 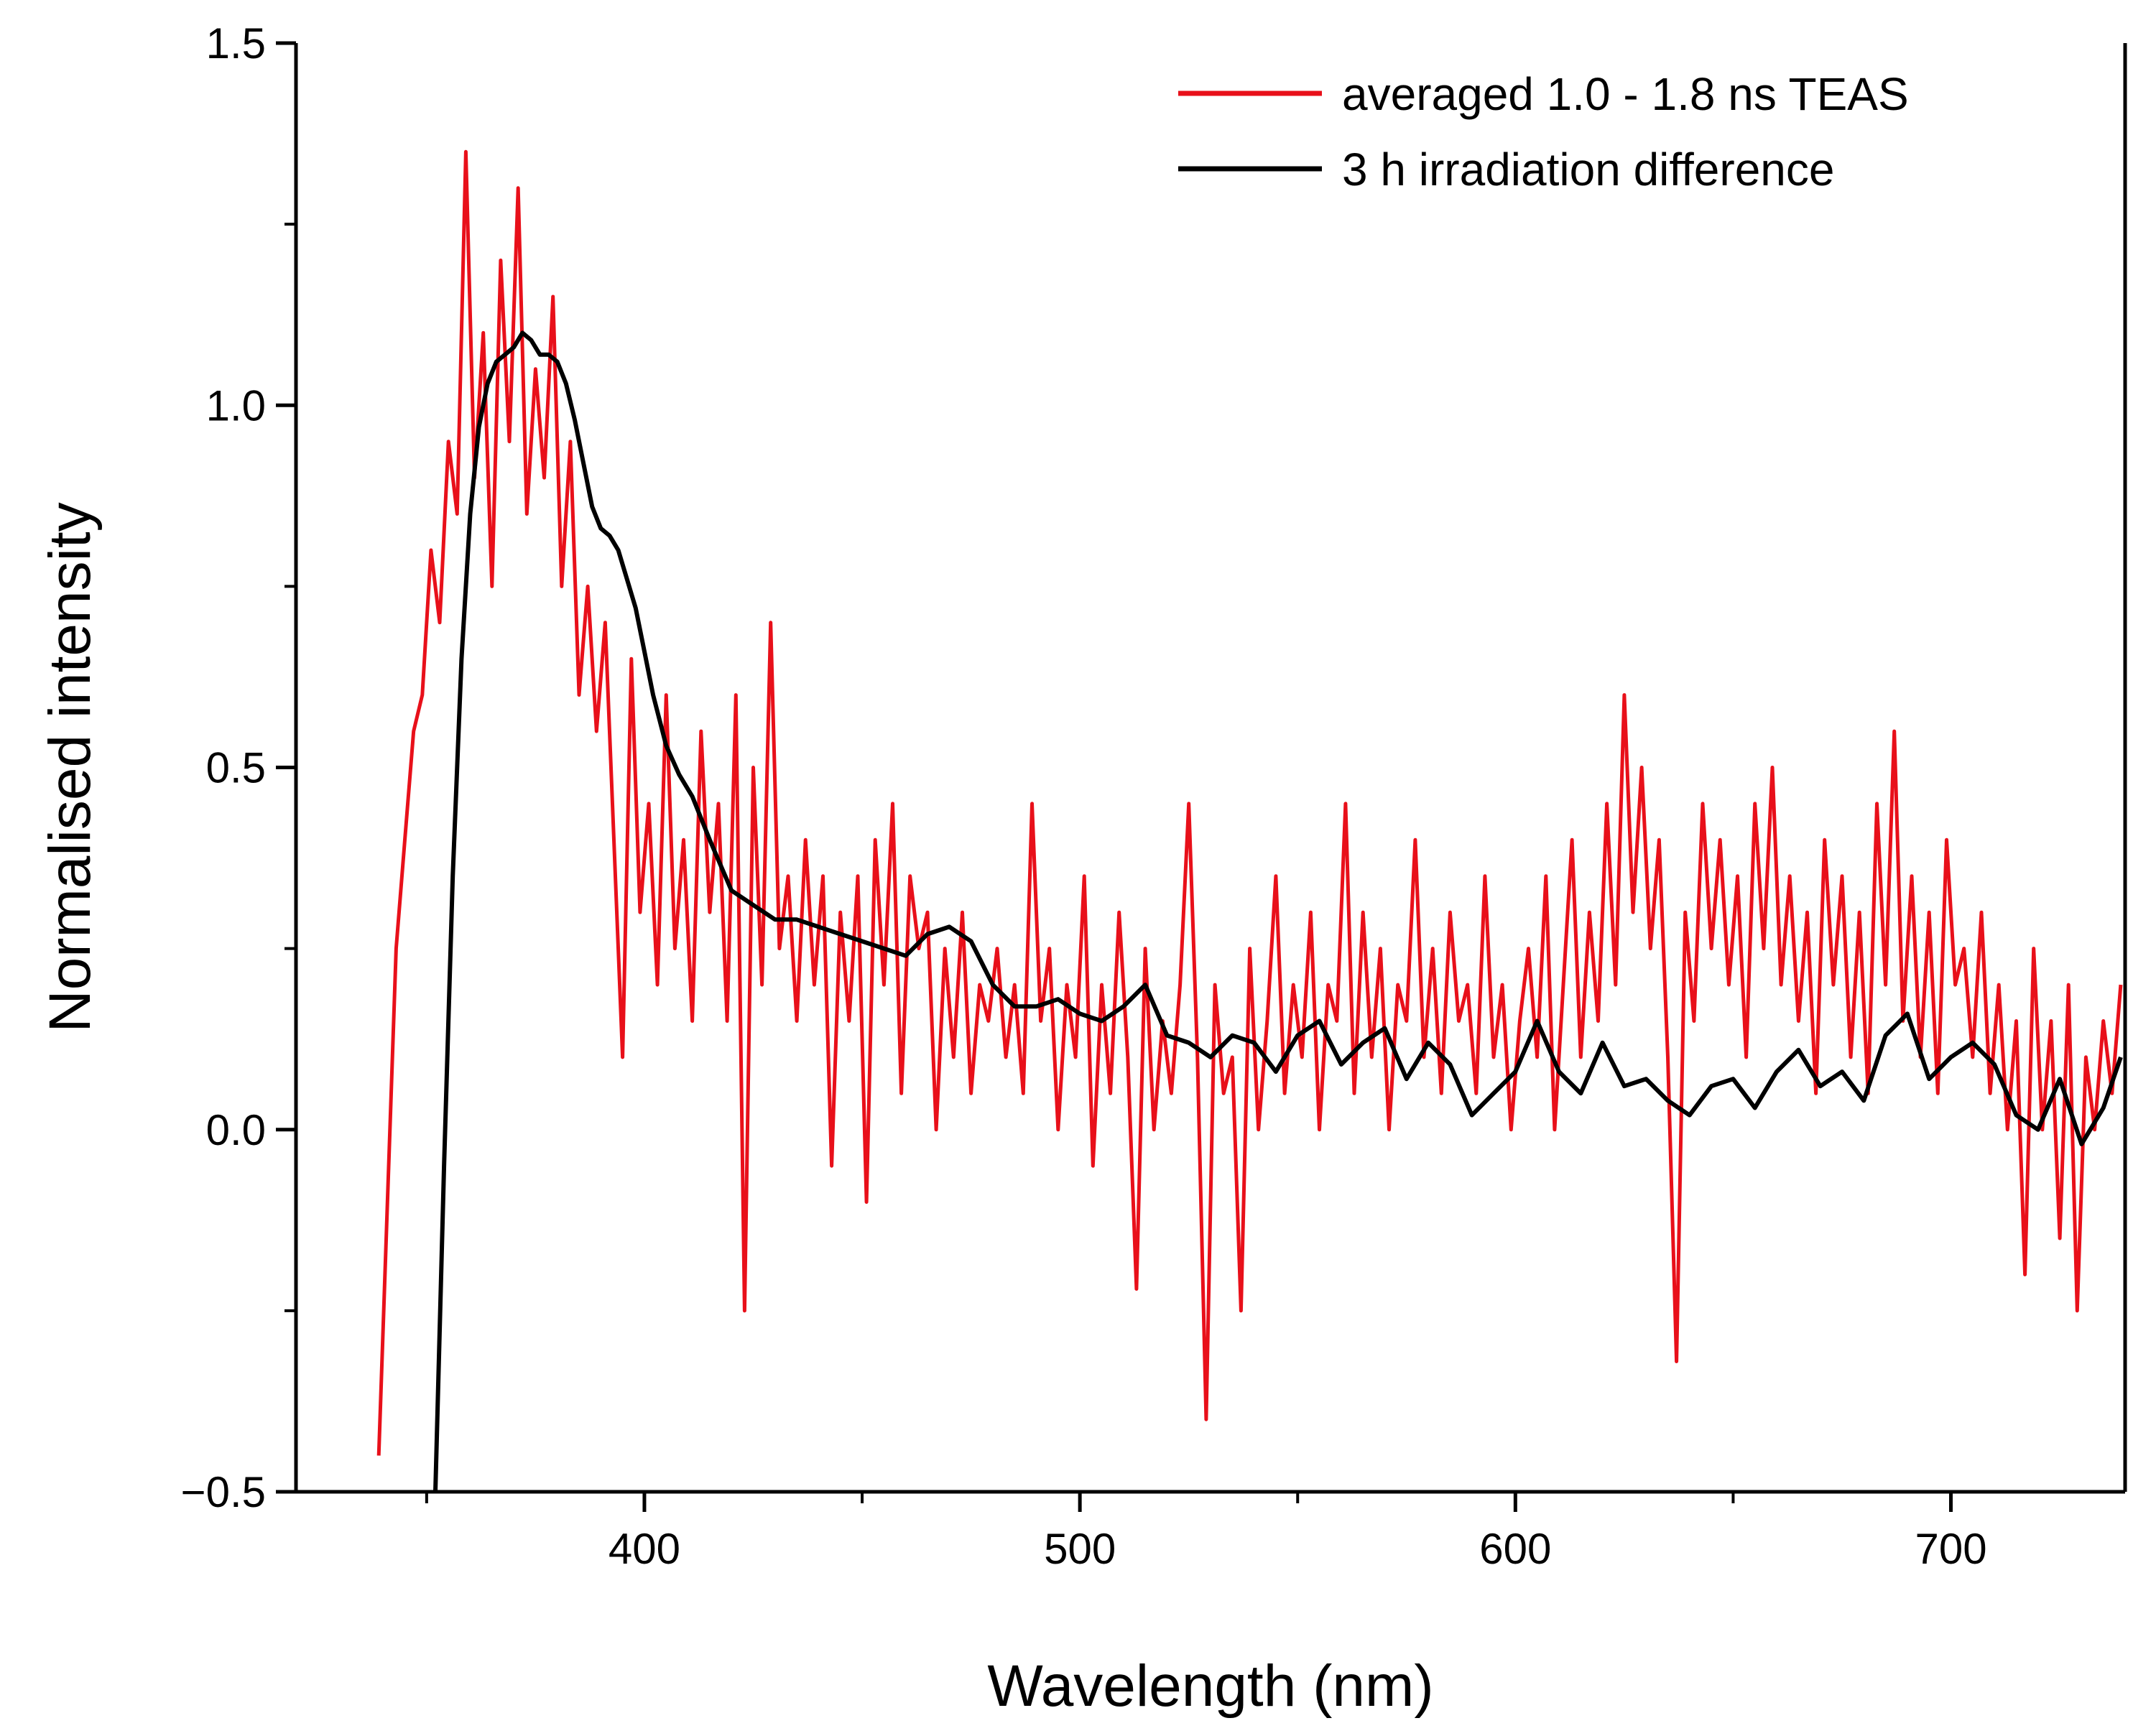 I want to click on x-tick-label: 500, so click(x=1080, y=1549).